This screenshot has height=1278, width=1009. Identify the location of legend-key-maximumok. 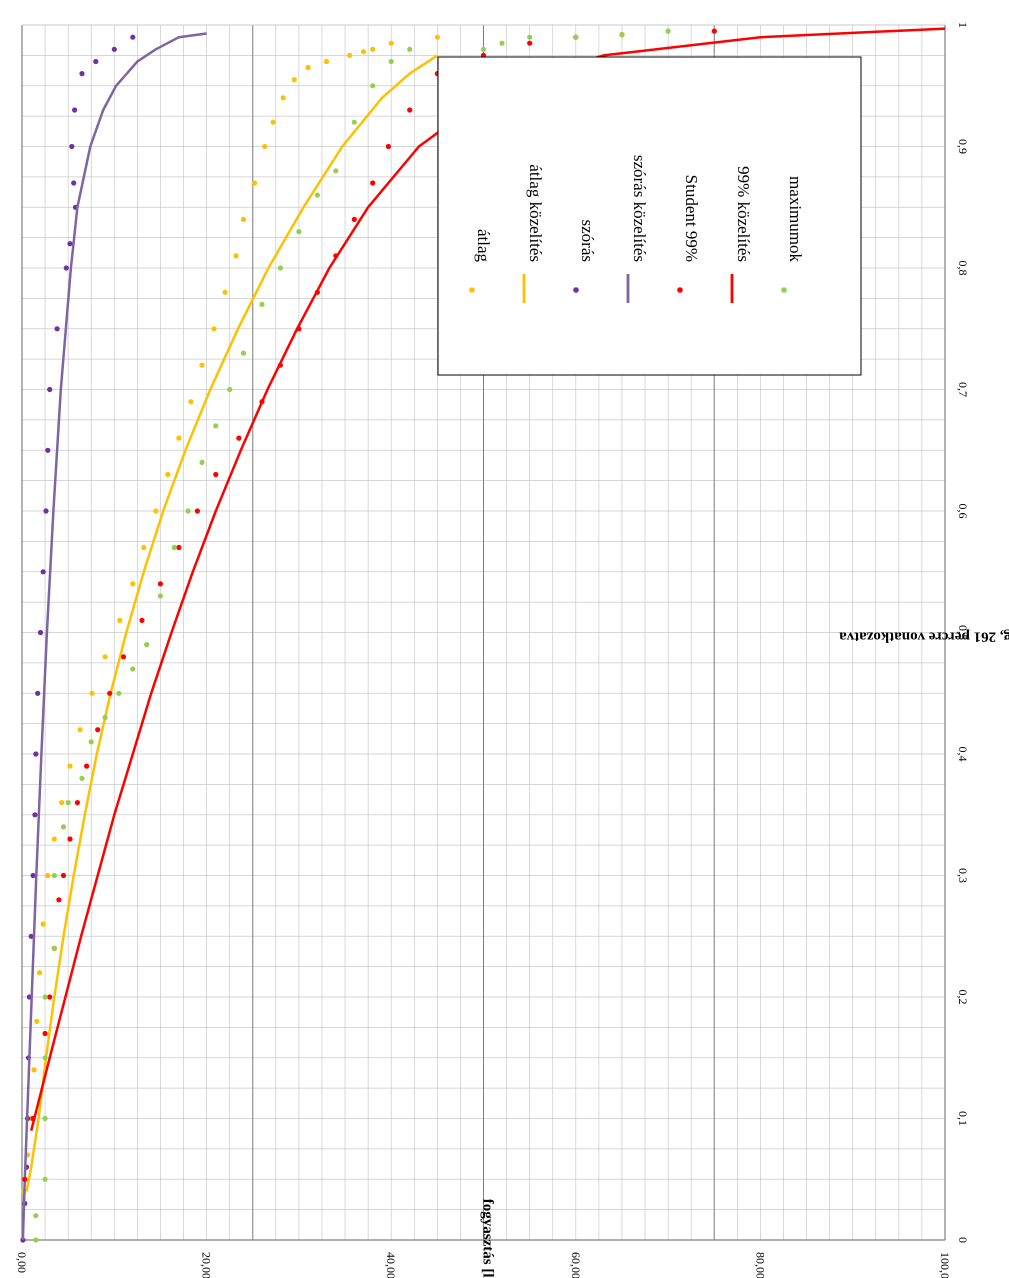
(784, 290).